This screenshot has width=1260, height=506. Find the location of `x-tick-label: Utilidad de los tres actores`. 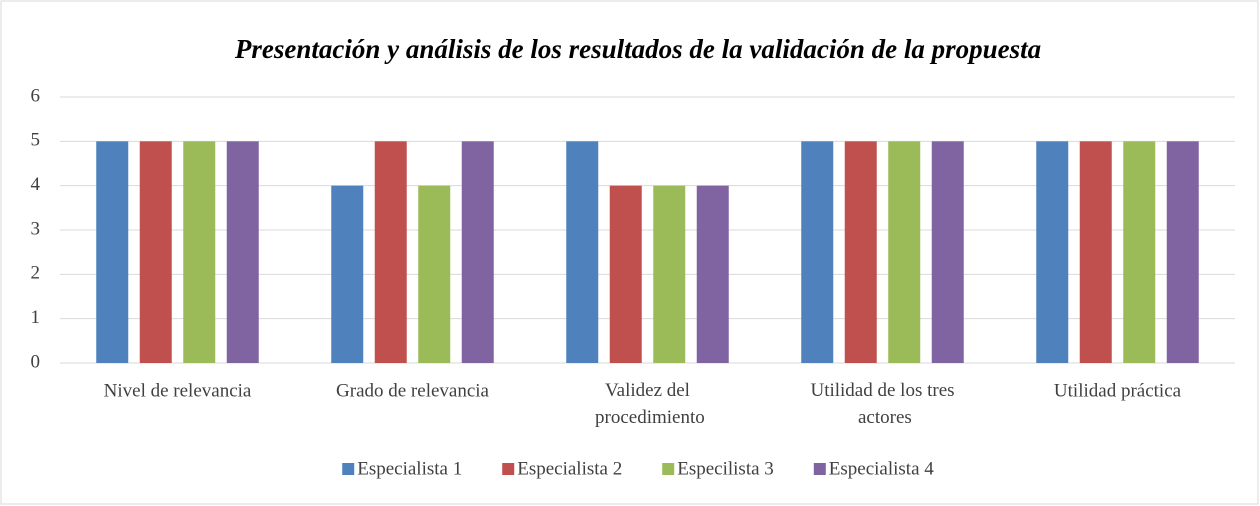

x-tick-label: Utilidad de los tres actores is located at coordinates (882, 404).